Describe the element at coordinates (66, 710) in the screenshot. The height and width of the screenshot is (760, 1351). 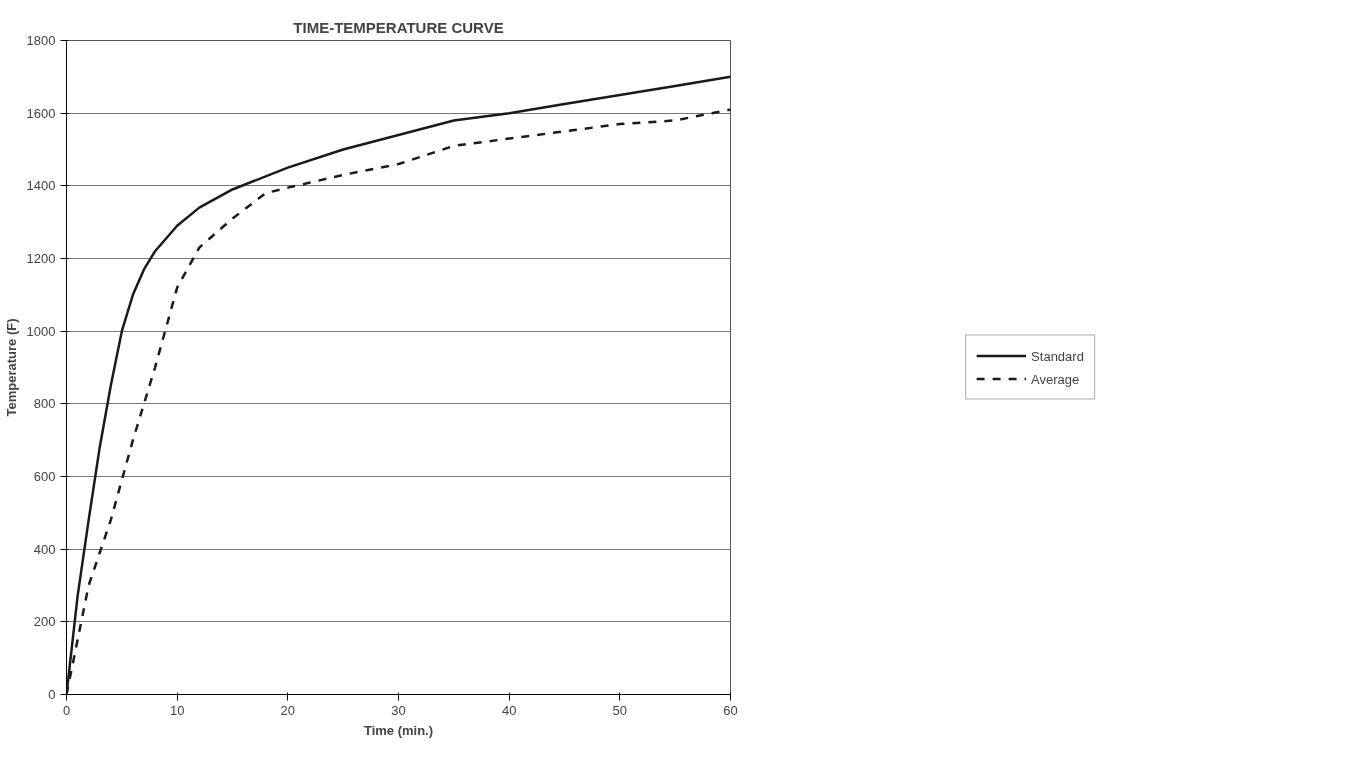
I see `x-tick-label: 0` at that location.